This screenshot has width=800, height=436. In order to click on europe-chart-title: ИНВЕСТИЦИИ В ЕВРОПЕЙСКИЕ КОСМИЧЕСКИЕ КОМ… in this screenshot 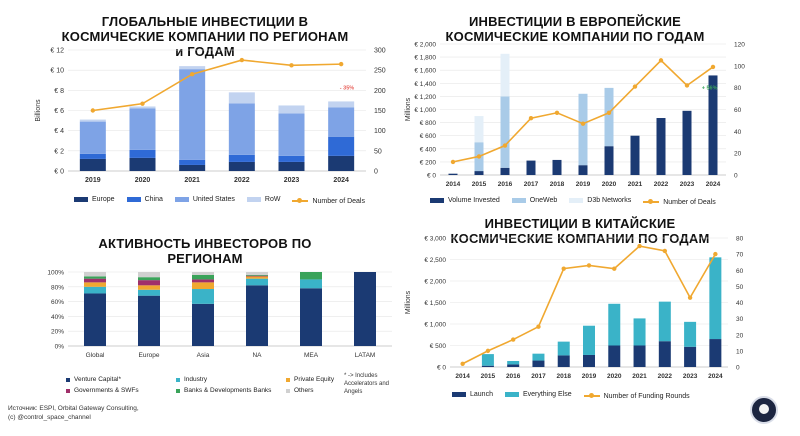, I will do `click(575, 29)`.